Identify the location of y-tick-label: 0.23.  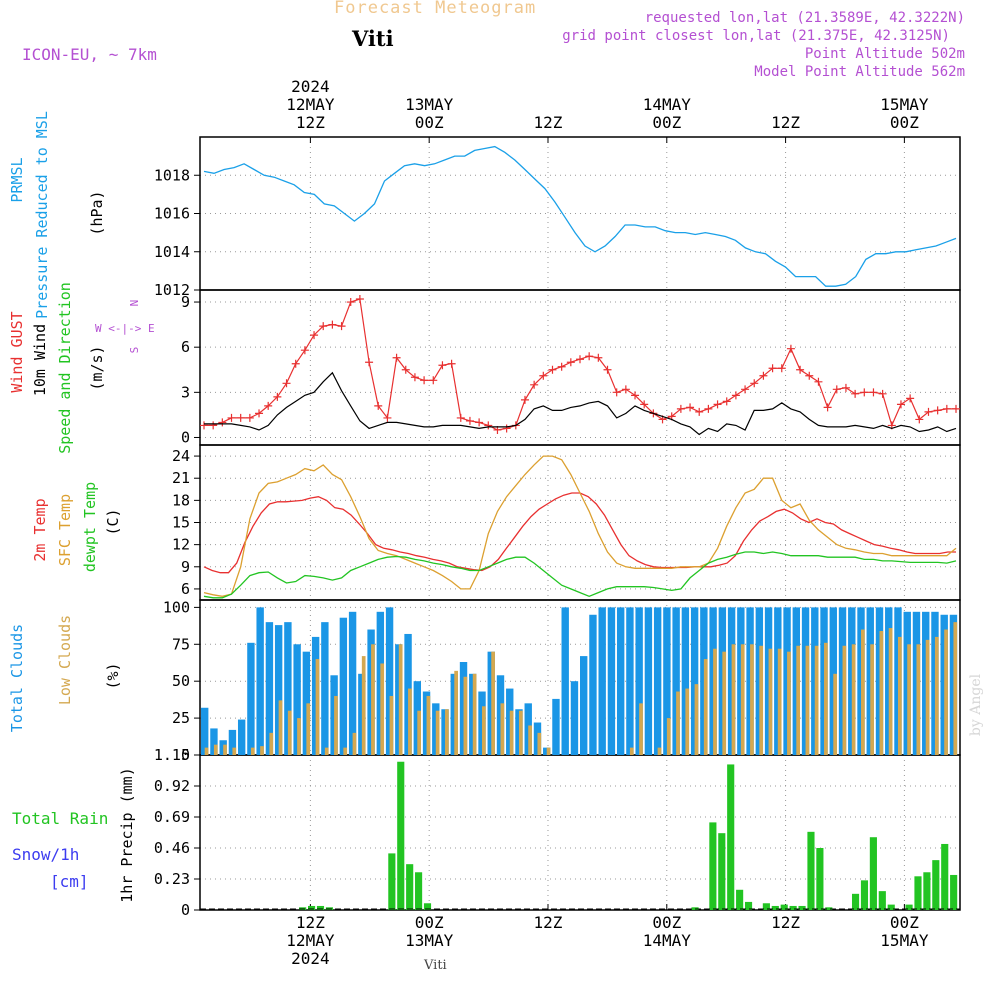
(172, 879).